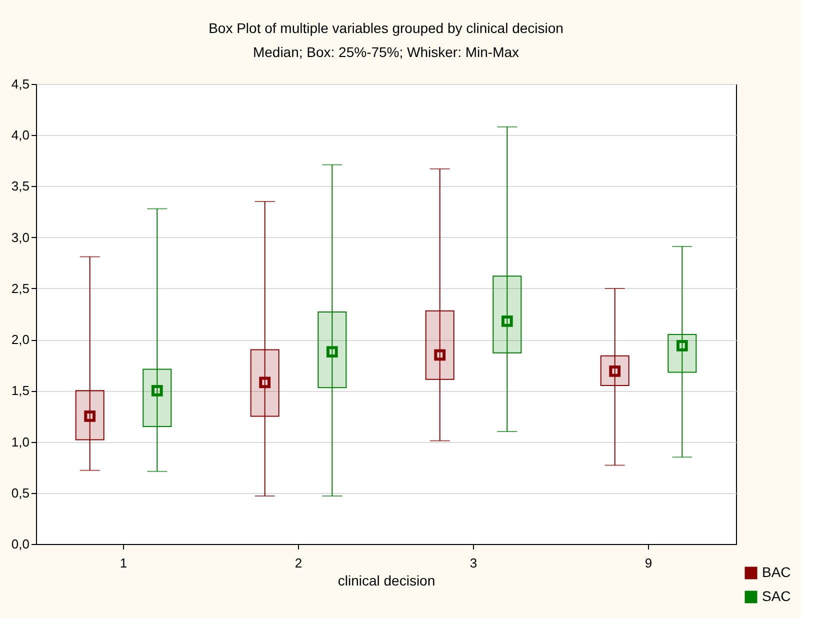  Describe the element at coordinates (776, 596) in the screenshot. I see `legend-label: SAC` at that location.